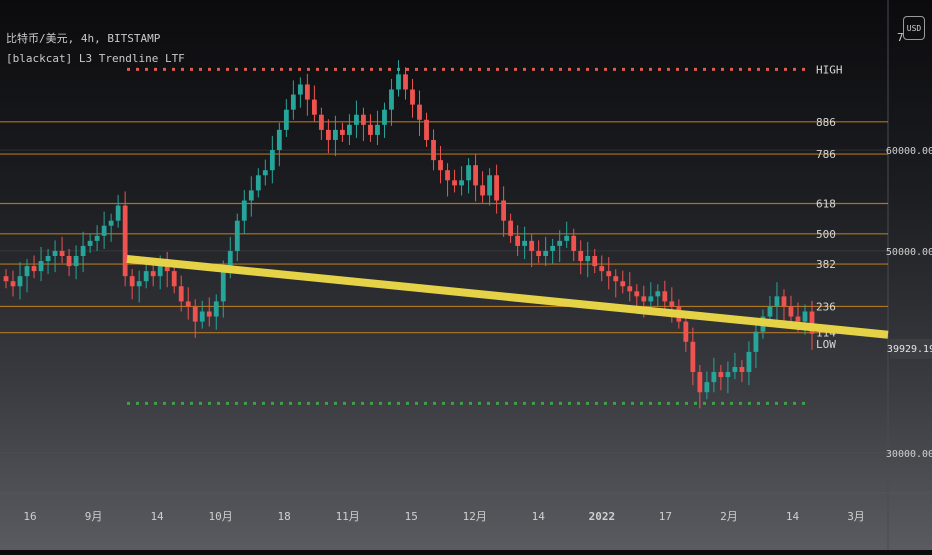  I want to click on time-axis-label: 2月, so click(729, 516).